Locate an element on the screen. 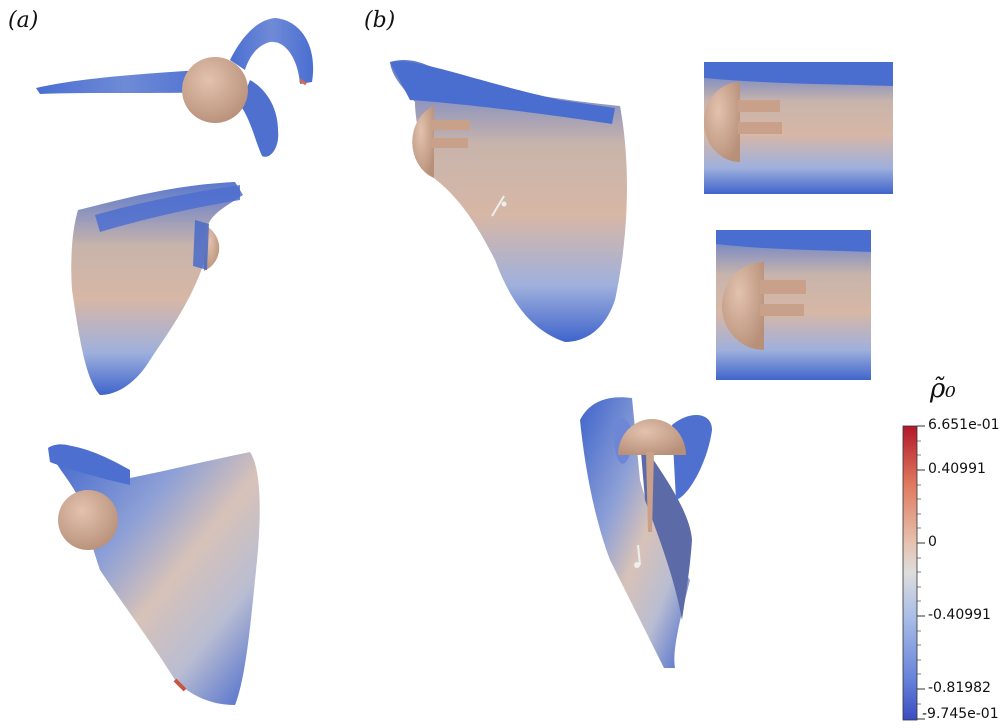  colorbar-tick-label: -0.81982 is located at coordinates (959, 688).